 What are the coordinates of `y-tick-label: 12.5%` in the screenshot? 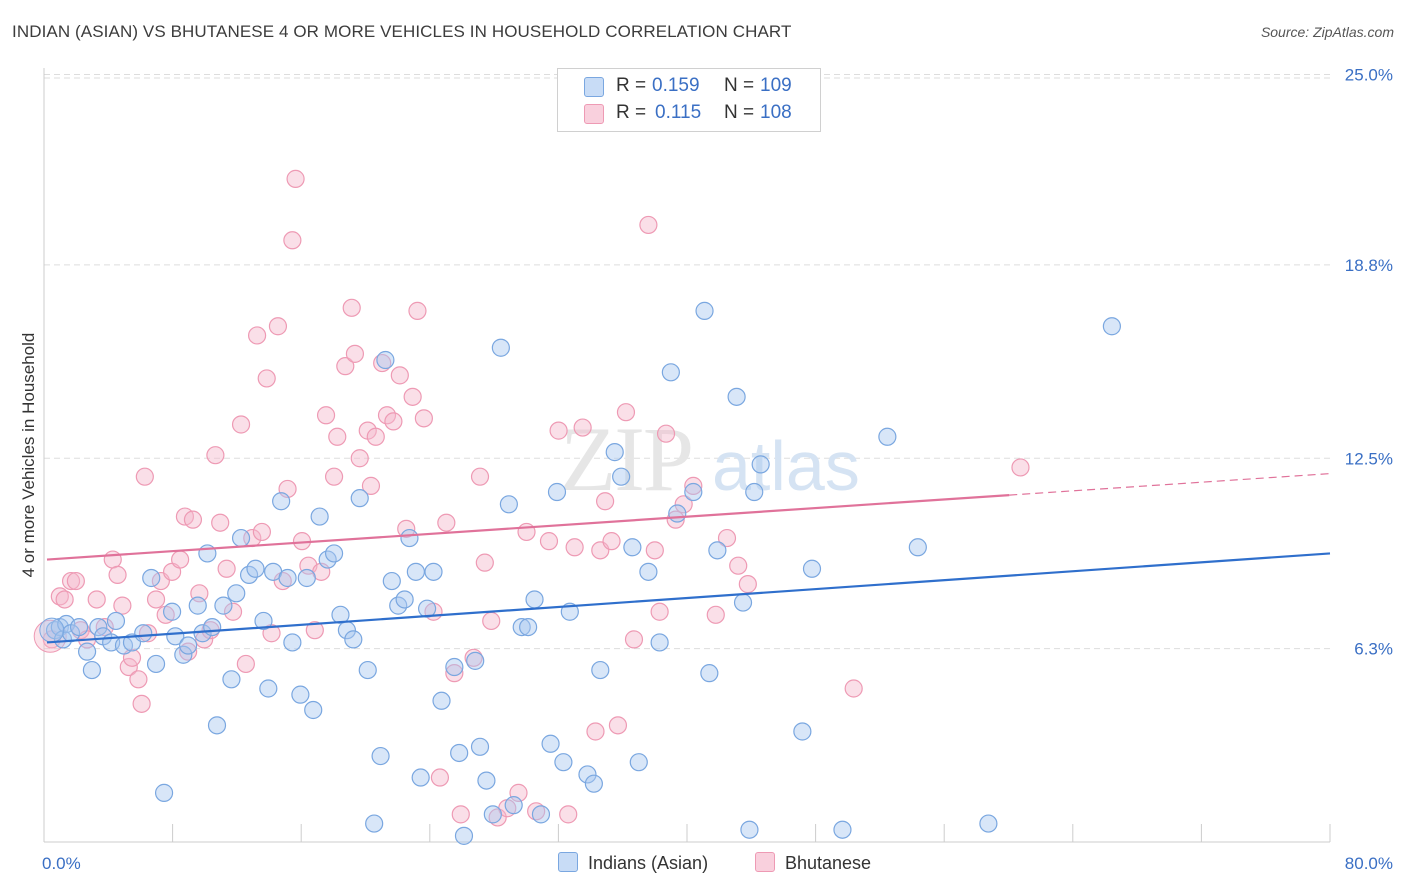 It's located at (1369, 458).